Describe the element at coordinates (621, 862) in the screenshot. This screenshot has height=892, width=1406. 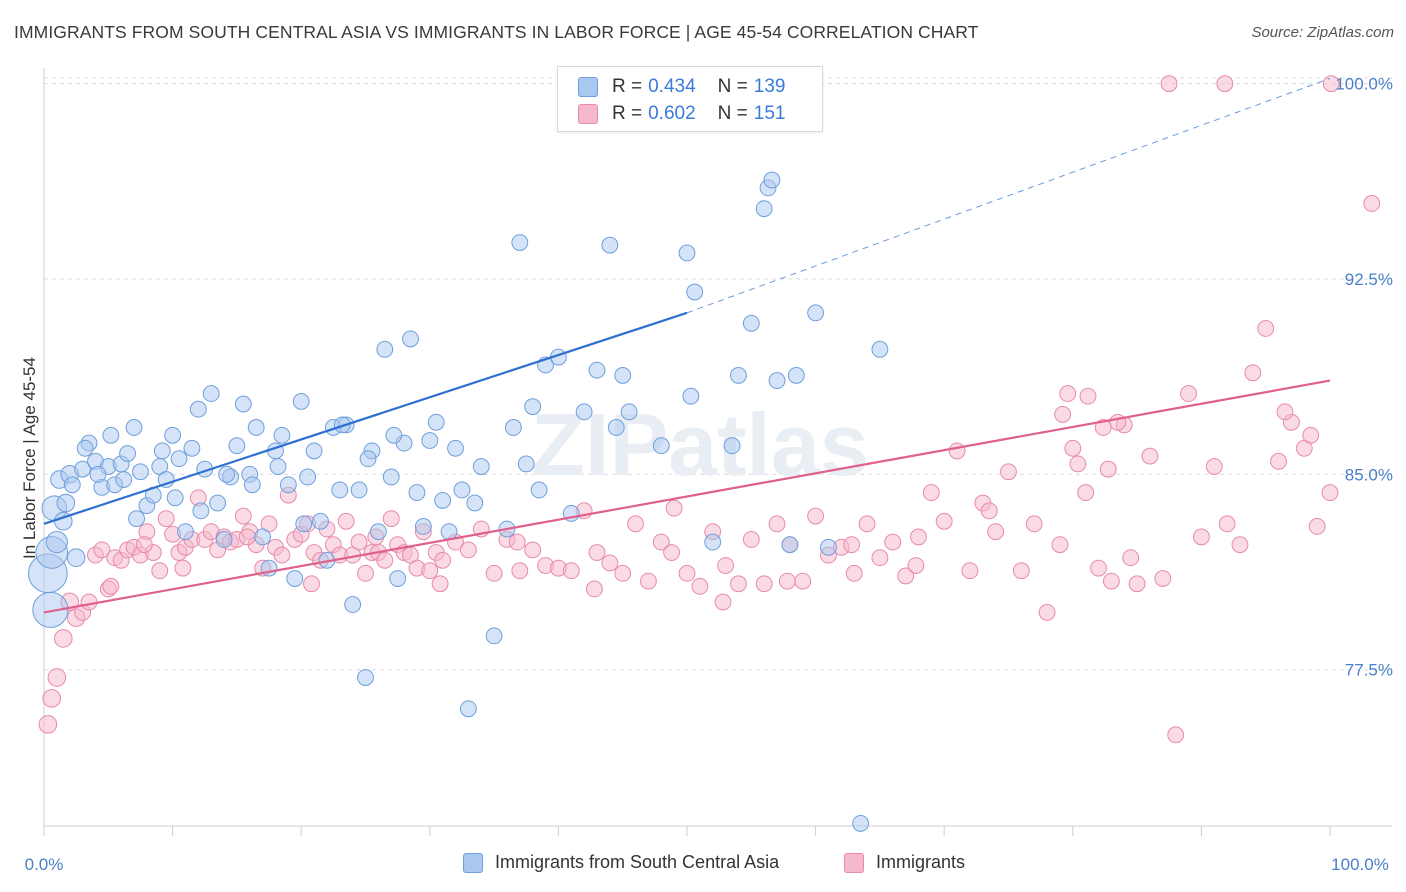
I see `legend-item-south-central-asia: Immigrants from South Central Asia` at that location.